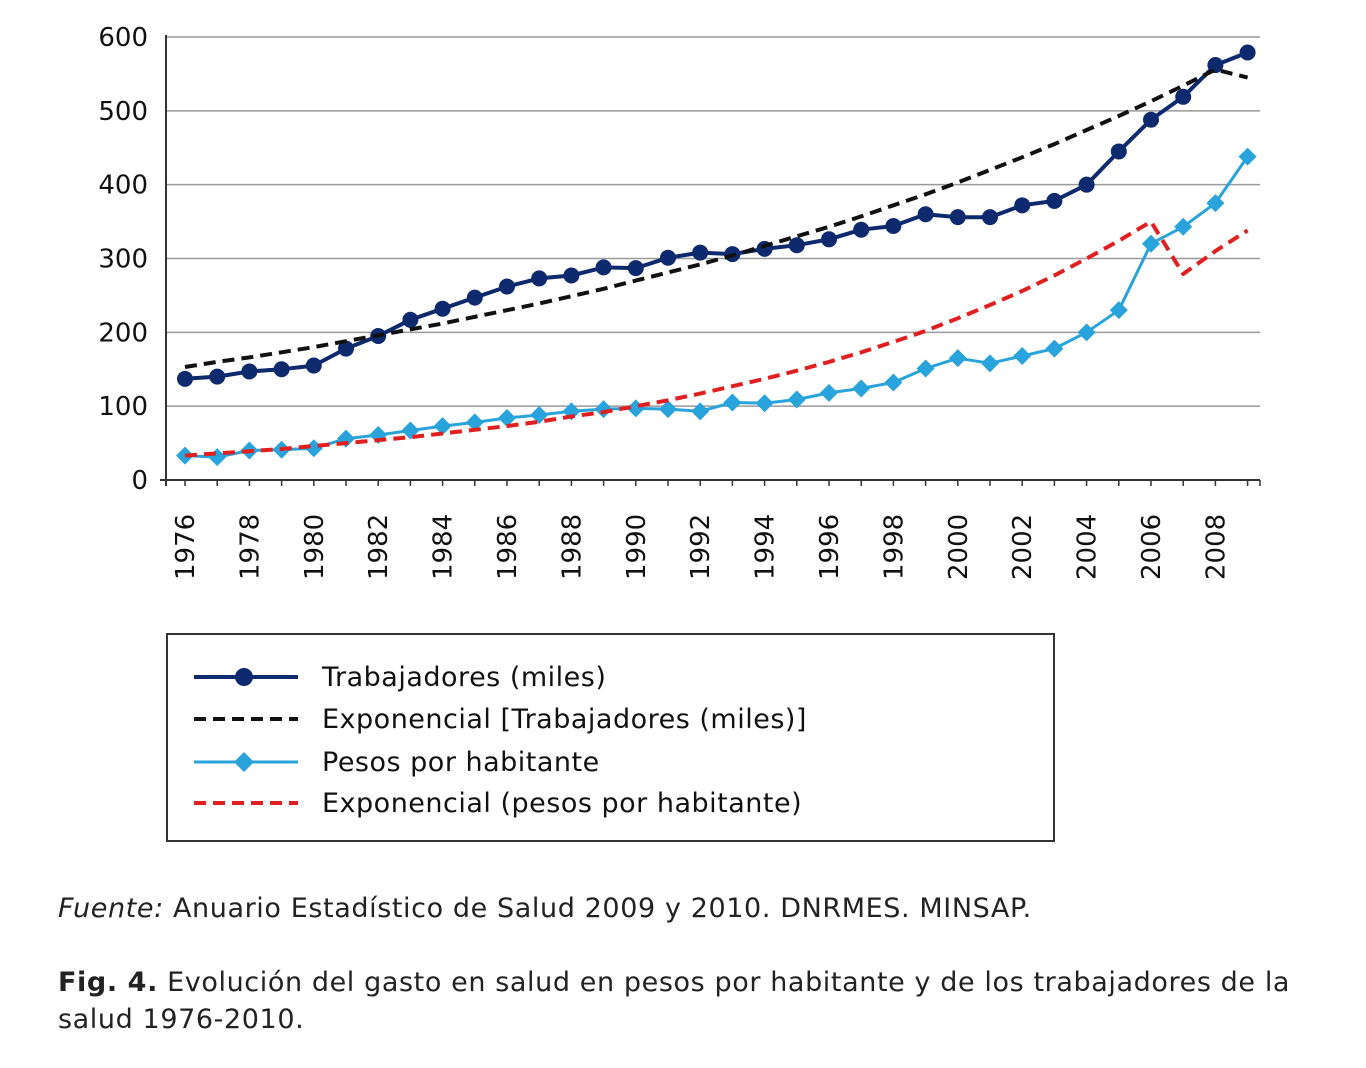 This screenshot has height=1068, width=1366. I want to click on legend-label-exp-pesos: Exponencial (pesos por habitante), so click(562, 803).